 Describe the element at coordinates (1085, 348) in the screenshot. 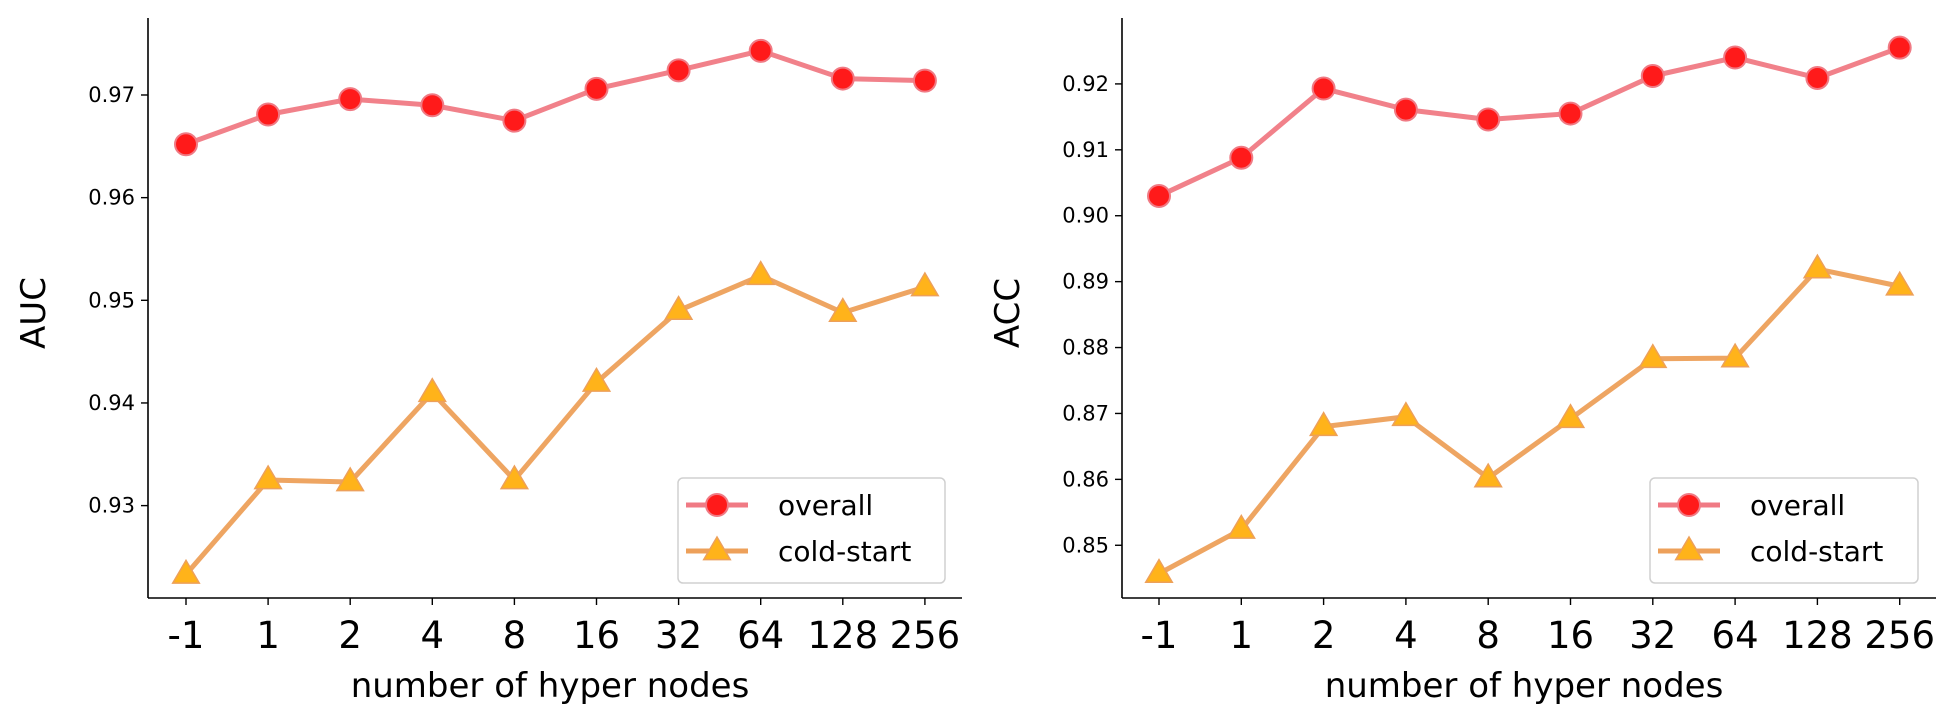

I see `y-tick-label: 0.88` at that location.